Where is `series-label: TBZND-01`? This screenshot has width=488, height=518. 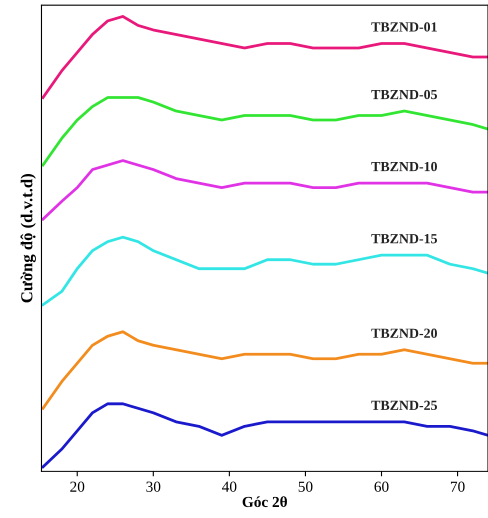 series-label: TBZND-01 is located at coordinates (404, 27).